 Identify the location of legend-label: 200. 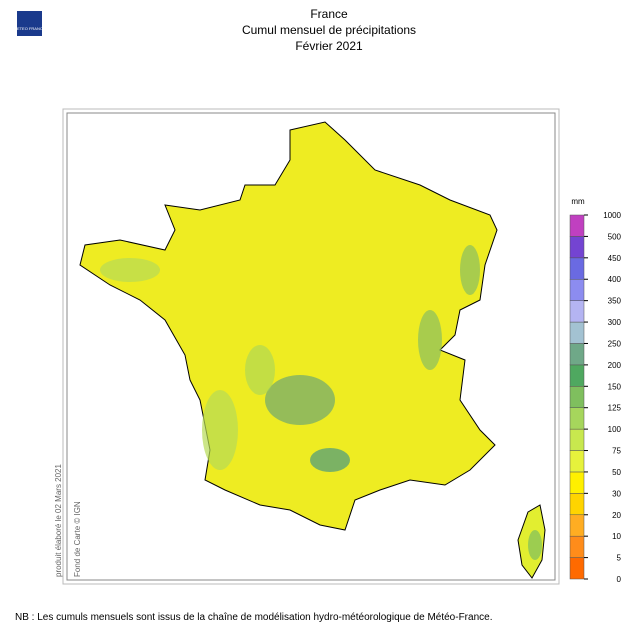
(615, 365).